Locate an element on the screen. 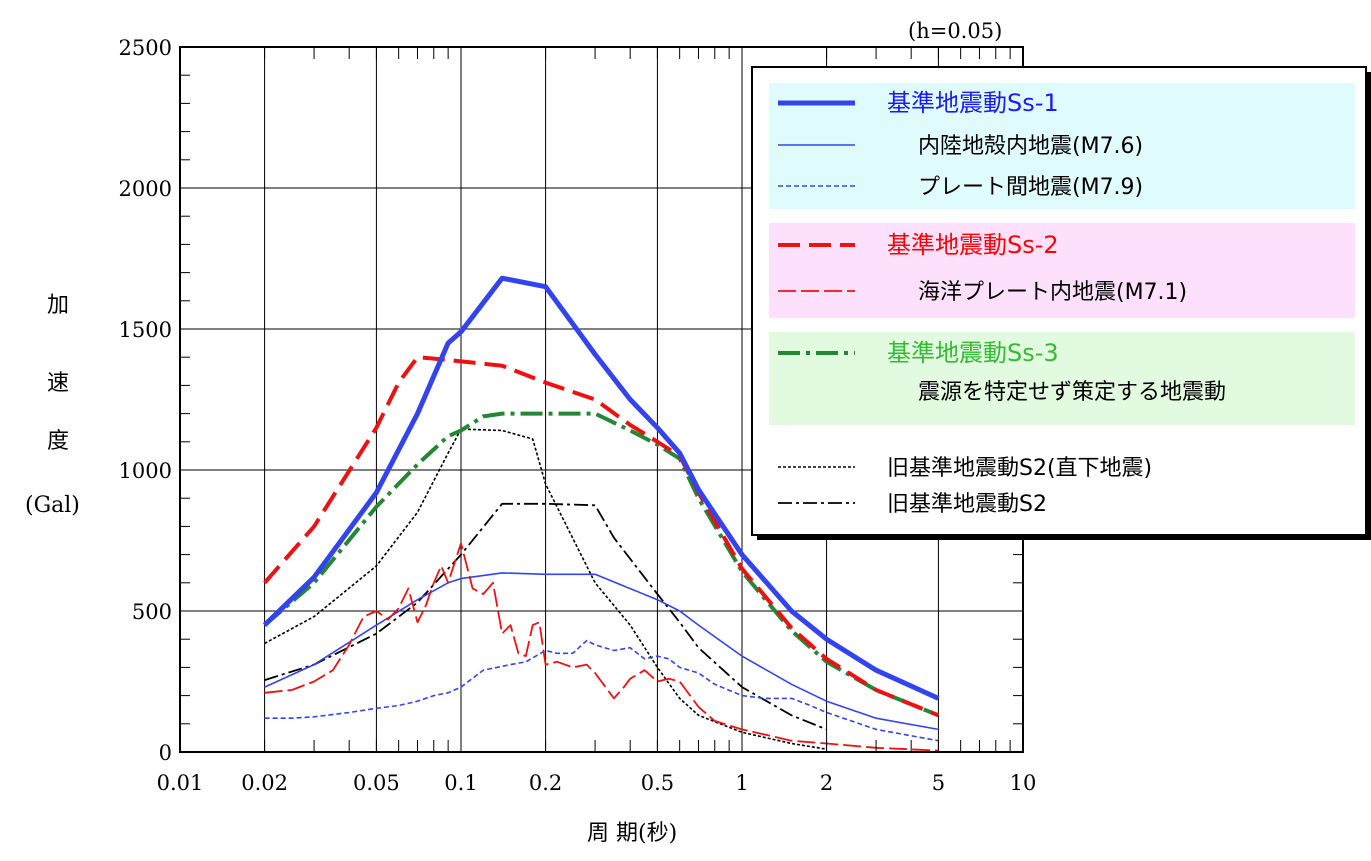  legend-label: 震源を特定せず策定する地震動 is located at coordinates (1072, 392).